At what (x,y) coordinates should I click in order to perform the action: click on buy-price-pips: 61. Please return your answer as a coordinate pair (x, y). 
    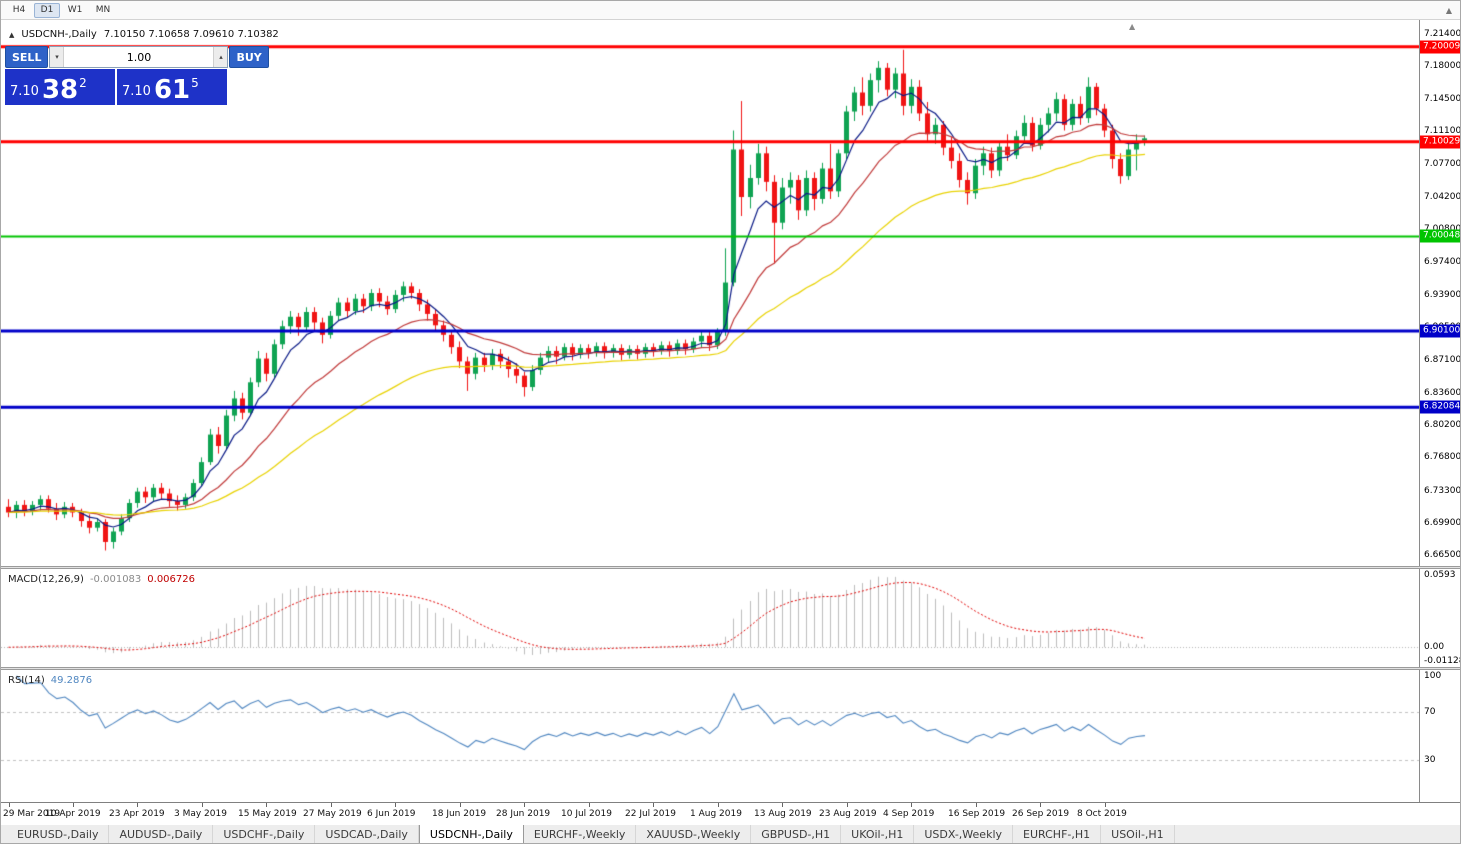
    Looking at the image, I should click on (172, 90).